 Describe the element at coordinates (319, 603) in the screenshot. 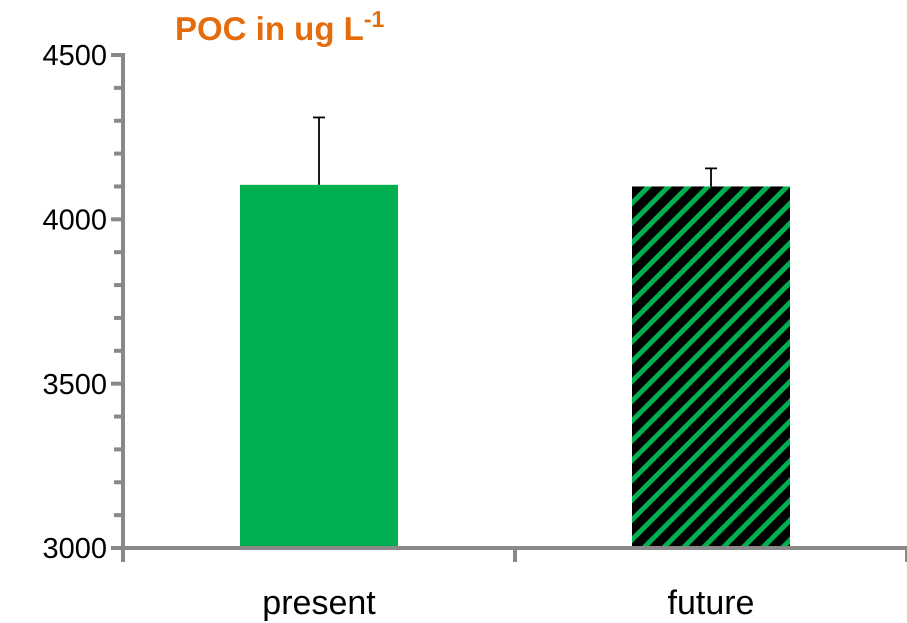

I see `x-tick-label: present` at that location.